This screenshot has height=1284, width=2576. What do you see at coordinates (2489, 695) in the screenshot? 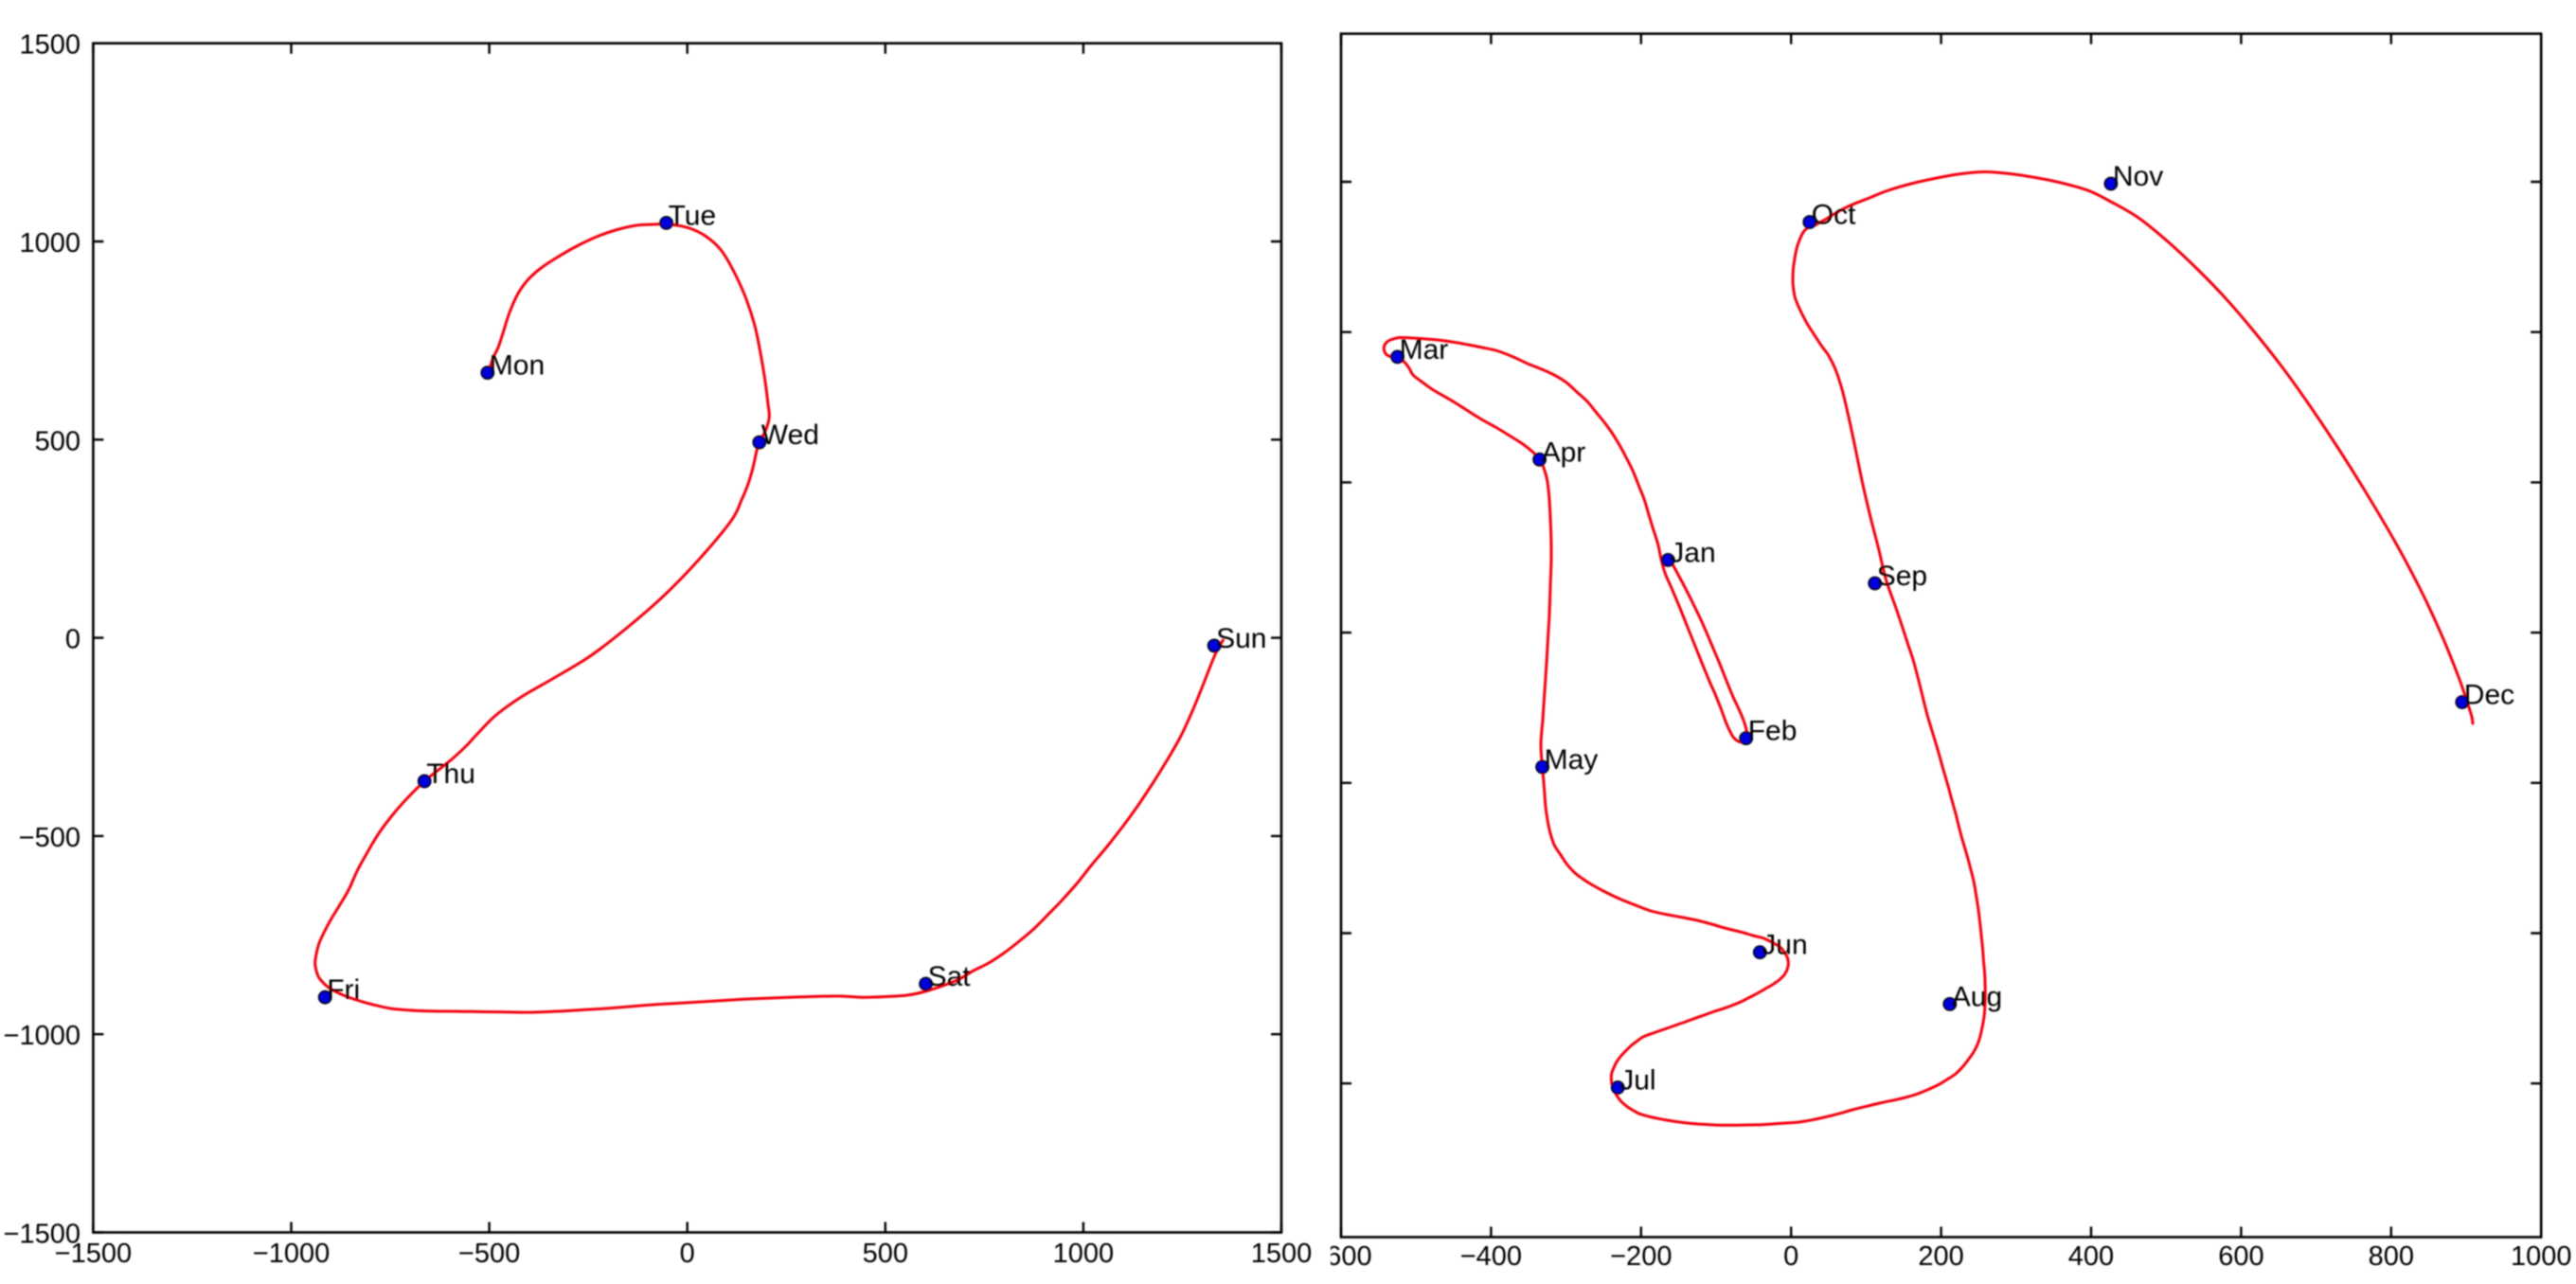
I see `svg-text: Dec` at bounding box center [2489, 695].